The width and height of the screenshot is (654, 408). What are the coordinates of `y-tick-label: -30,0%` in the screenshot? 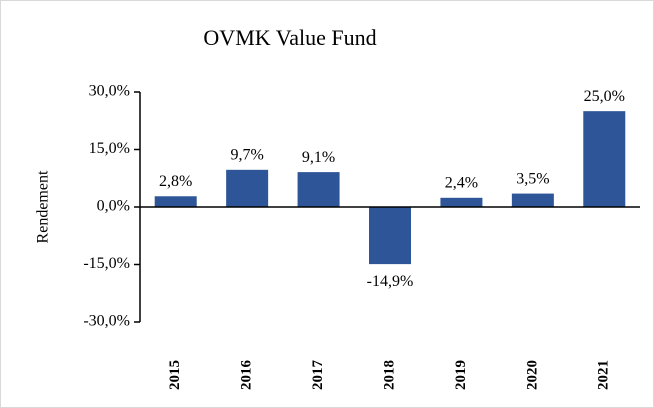 It's located at (106, 321).